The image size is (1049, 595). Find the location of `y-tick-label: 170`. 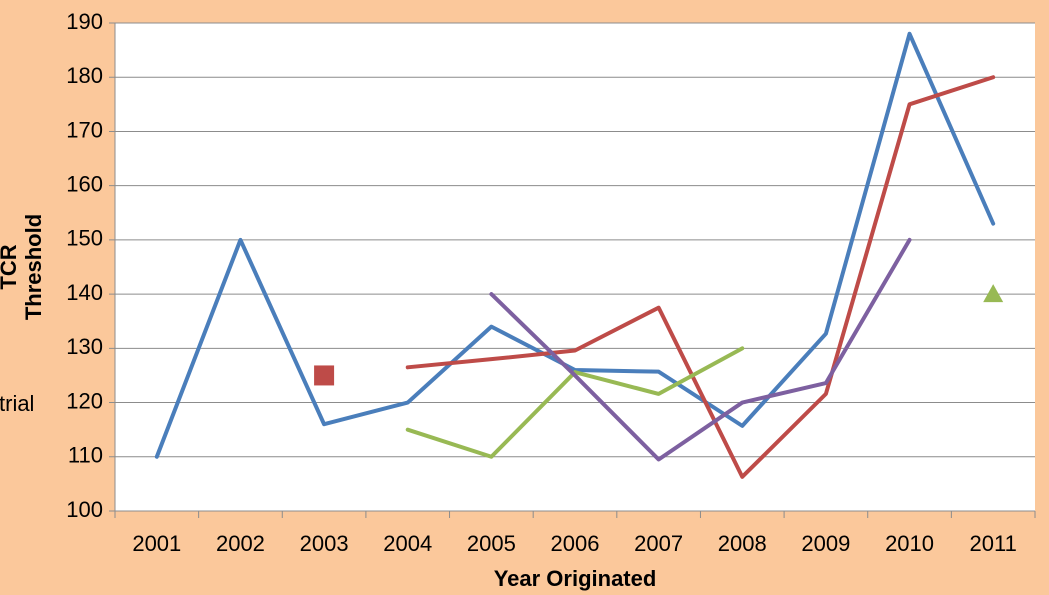

y-tick-label: 170 is located at coordinates (84, 129).